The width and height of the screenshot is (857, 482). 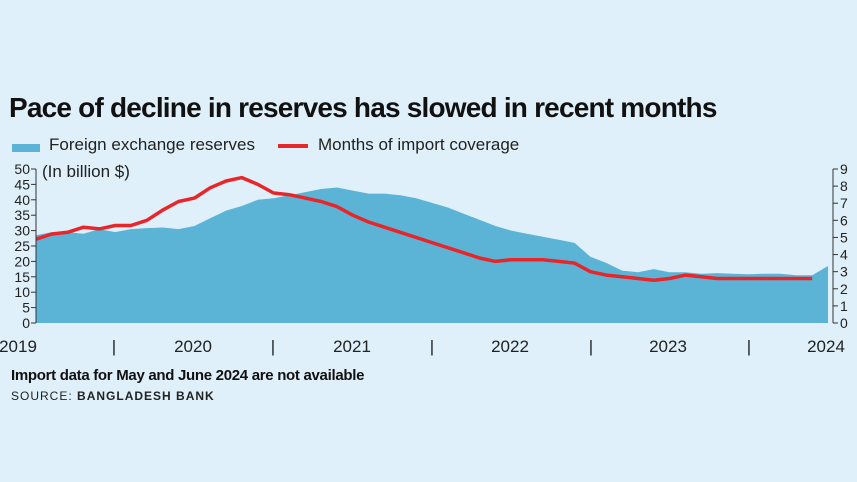 What do you see at coordinates (22, 169) in the screenshot?
I see `left-axis-tick-label: 50` at bounding box center [22, 169].